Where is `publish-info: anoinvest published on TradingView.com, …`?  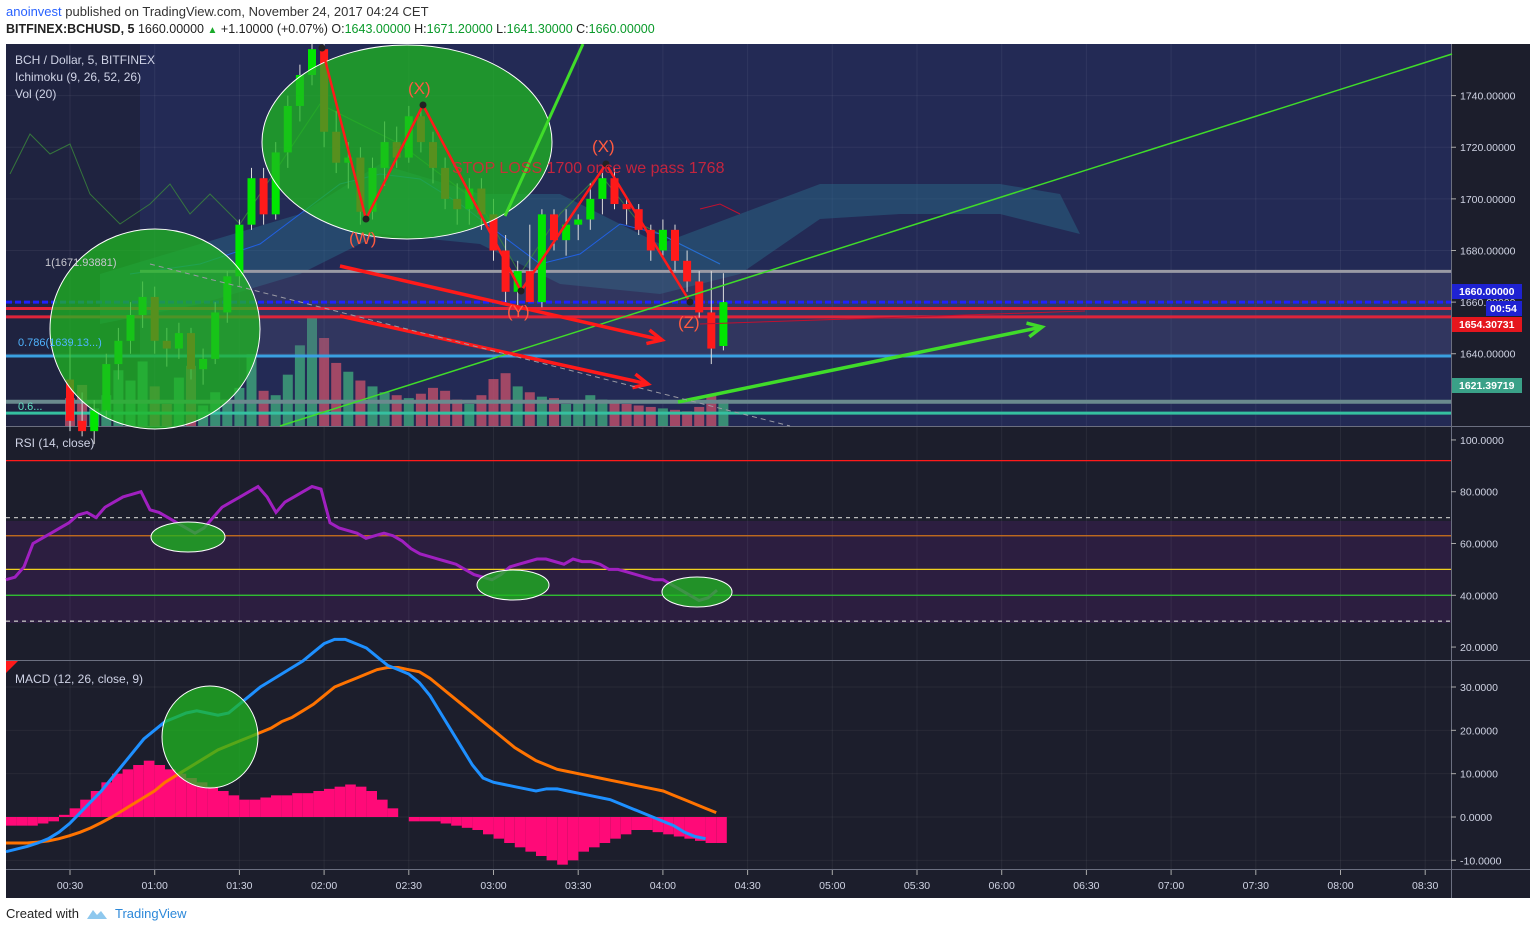
publish-info: anoinvest published on TradingView.com, … is located at coordinates (217, 11).